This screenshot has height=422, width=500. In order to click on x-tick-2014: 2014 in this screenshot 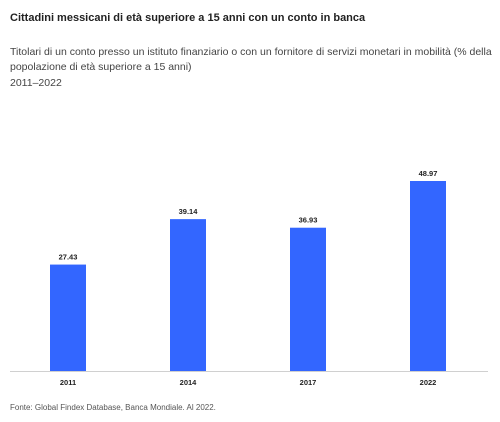, I will do `click(189, 382)`.